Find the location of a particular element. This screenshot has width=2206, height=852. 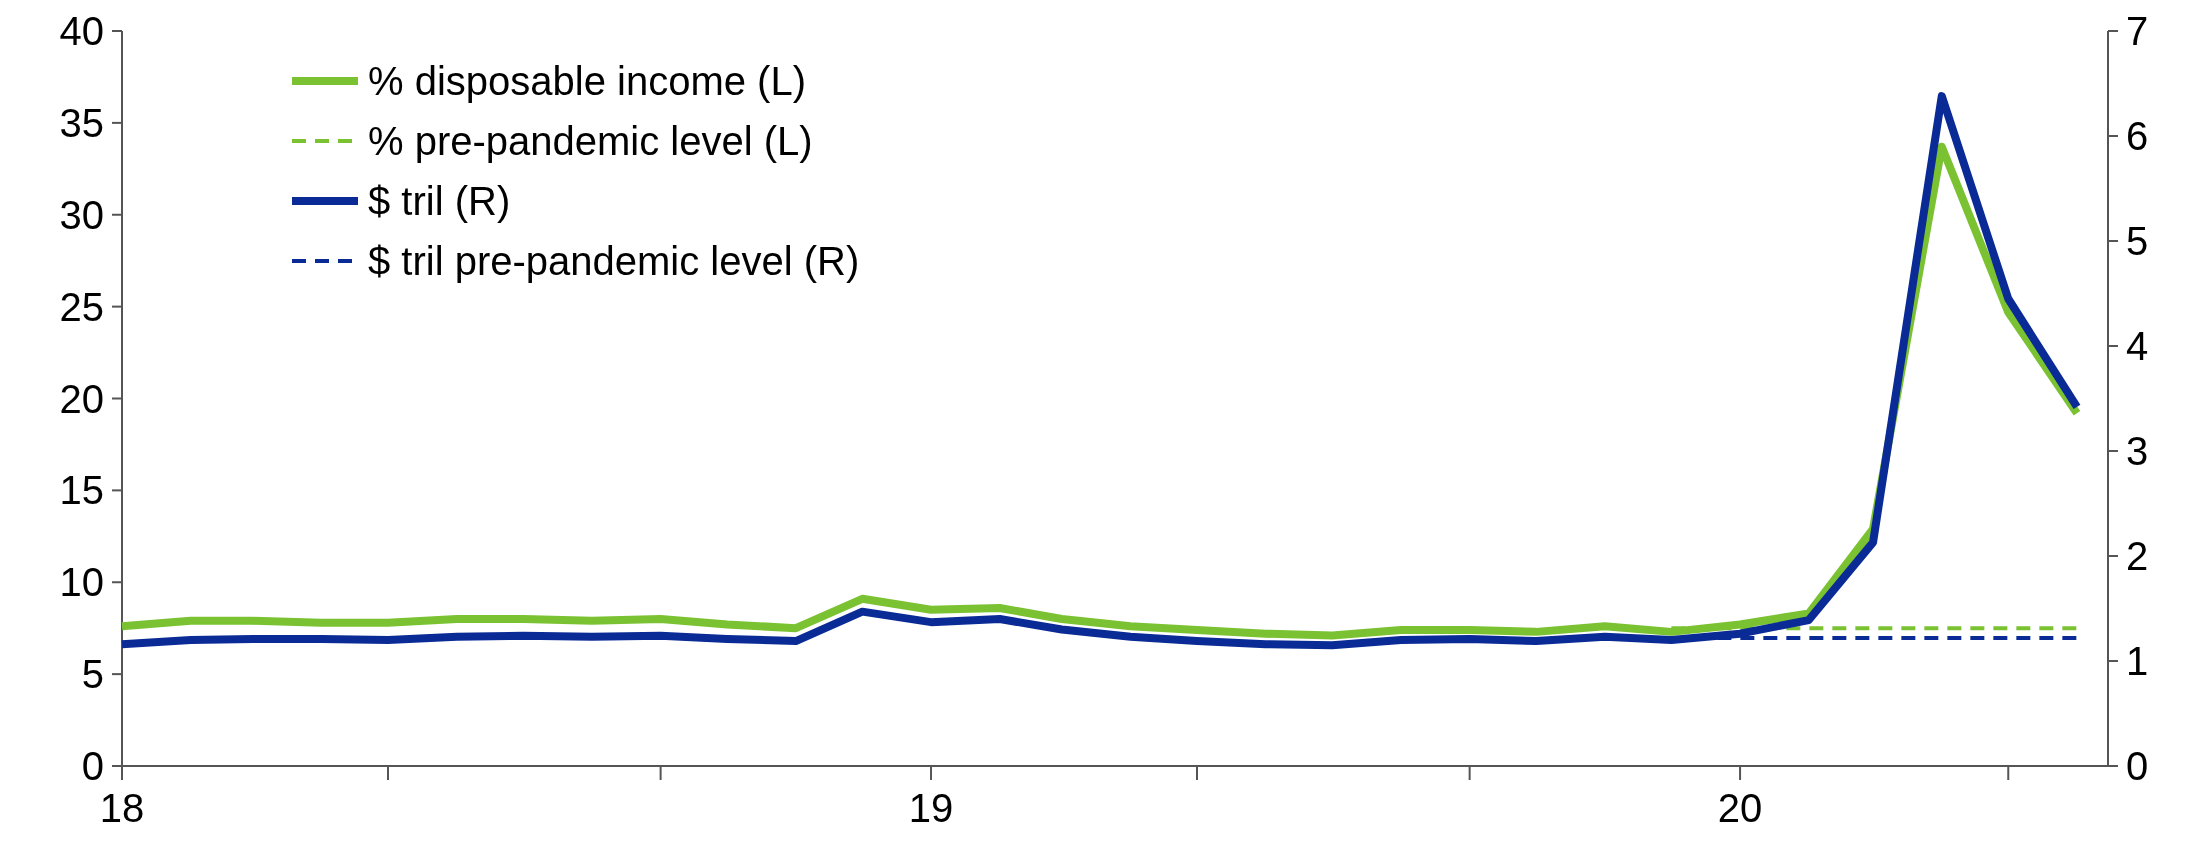

legend-label: $ tril (R) is located at coordinates (439, 201).